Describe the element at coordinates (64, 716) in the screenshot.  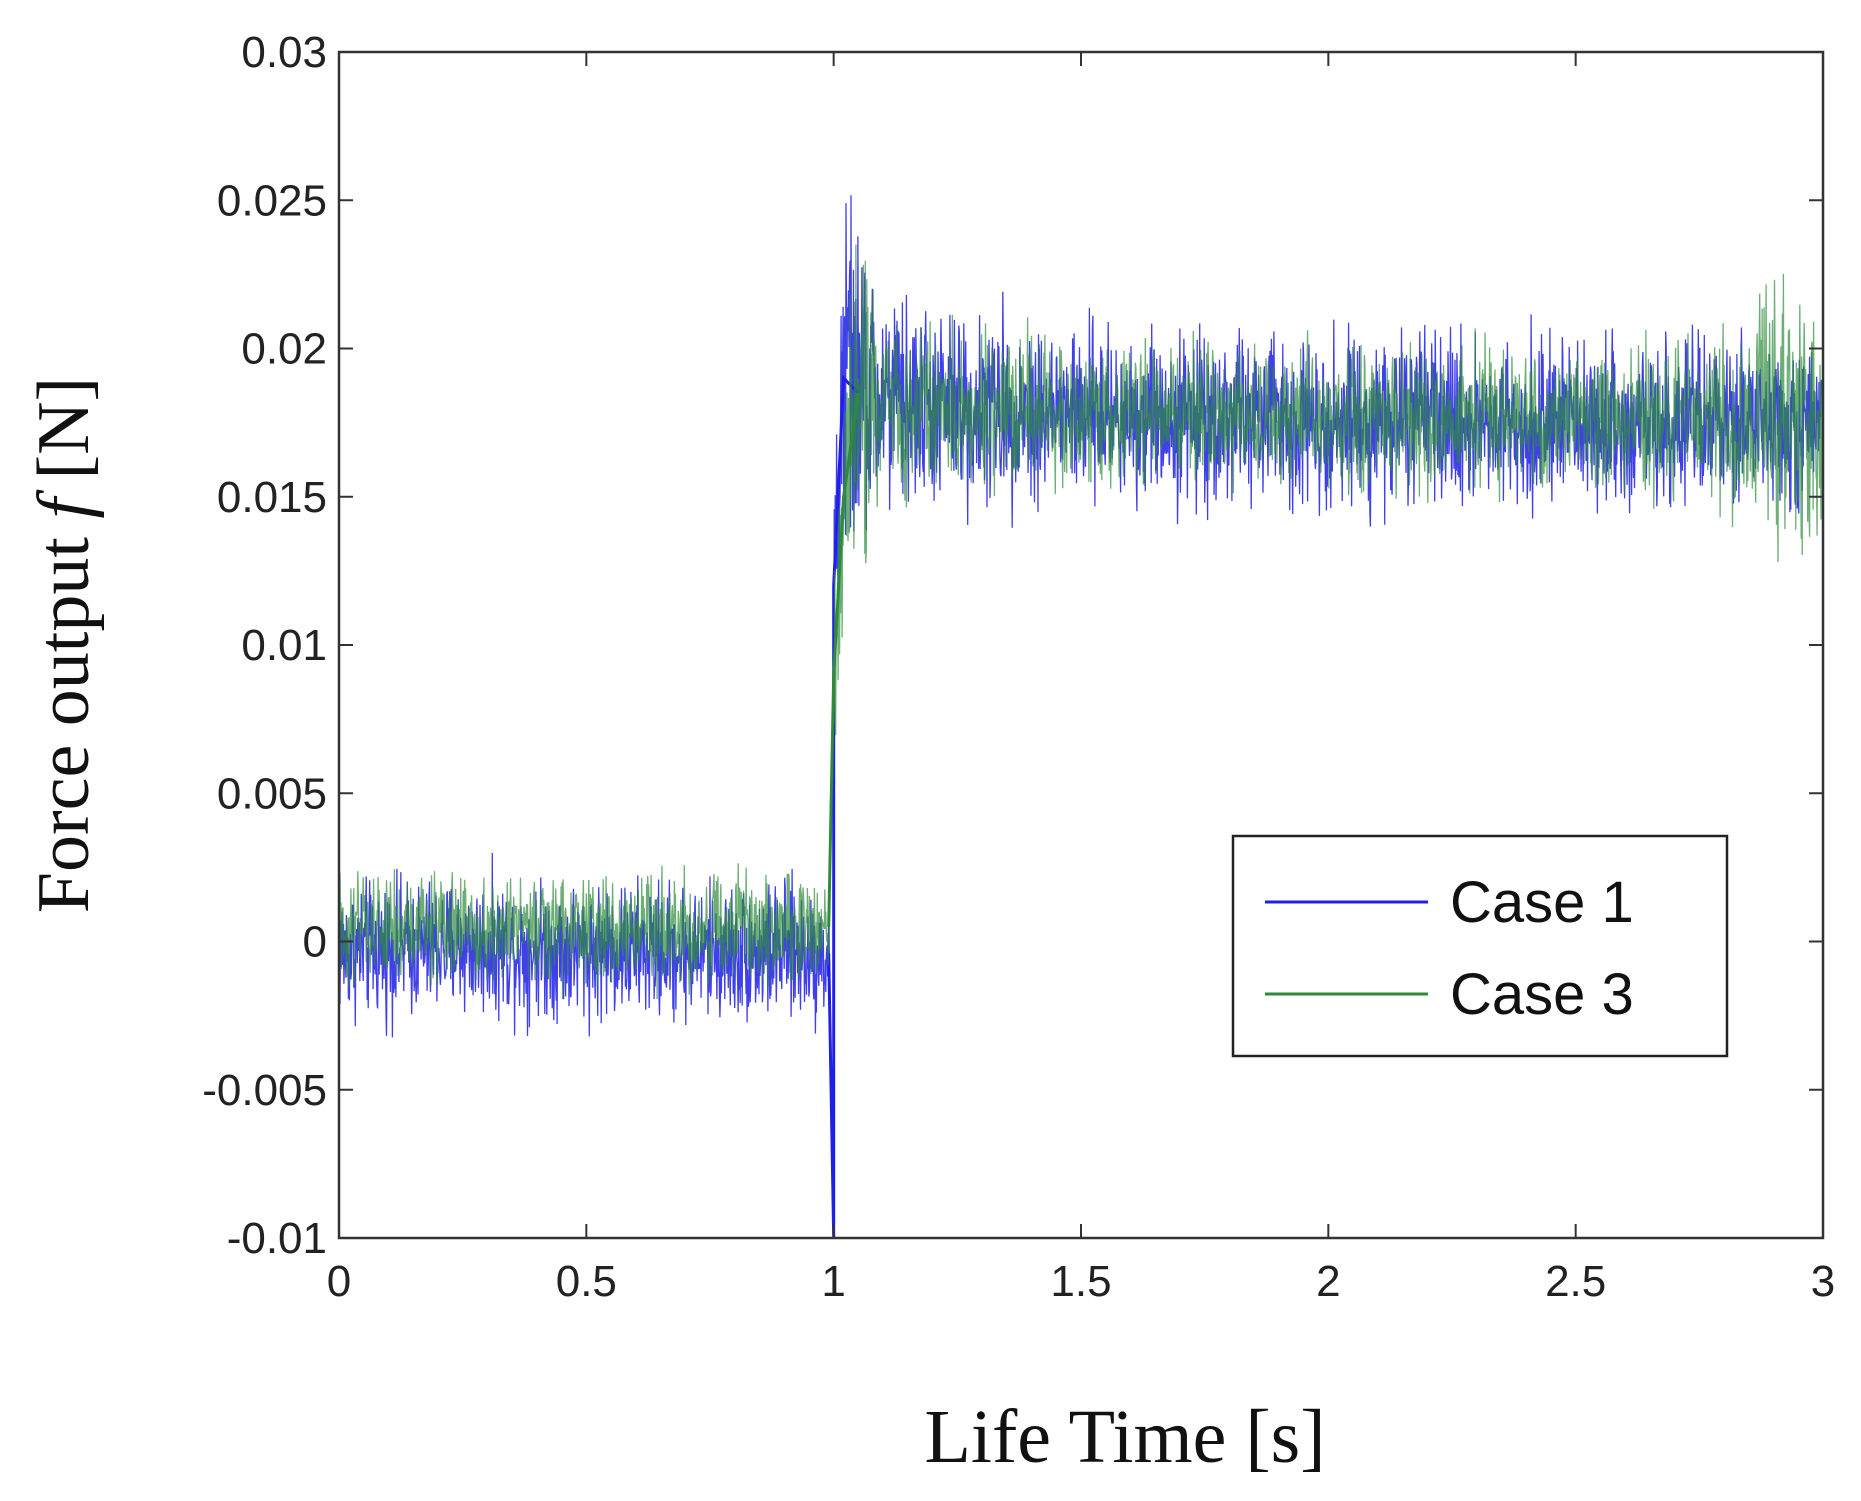
I see `y-axis-title-prefix: Force output` at that location.